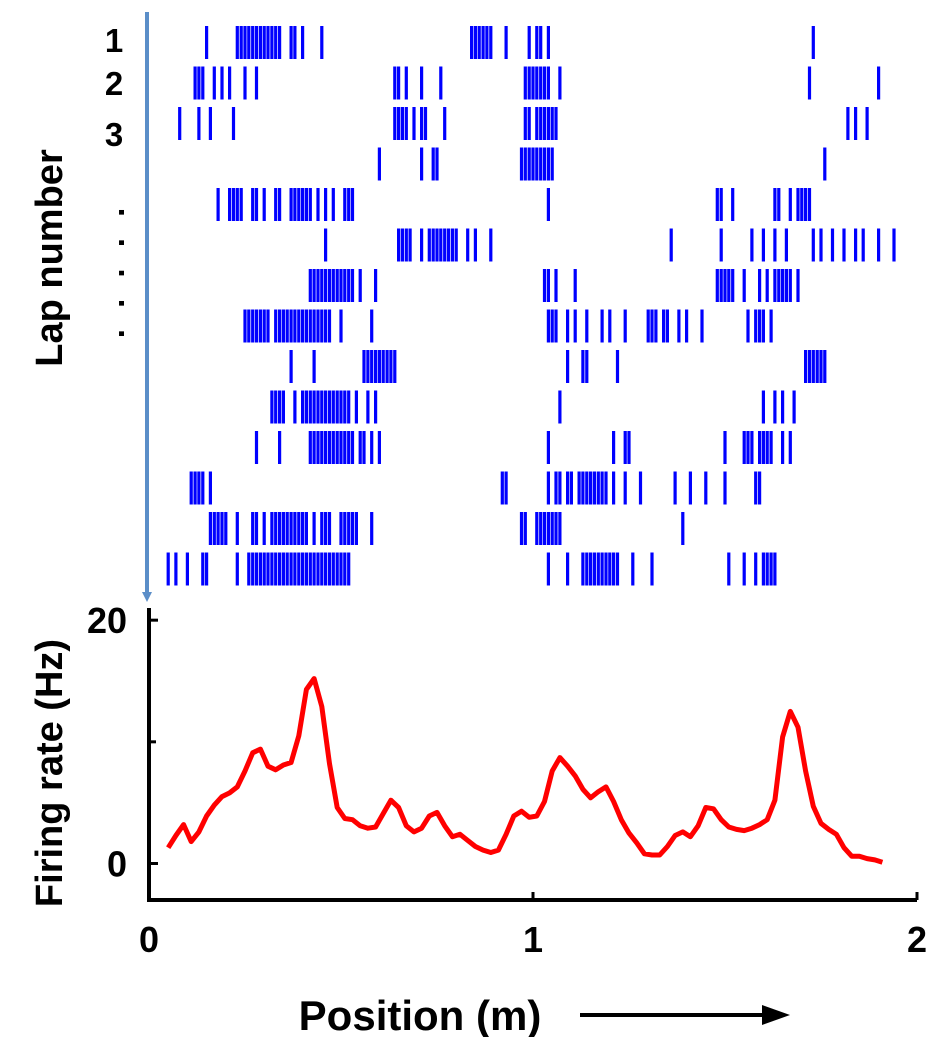 Image resolution: width=940 pixels, height=1037 pixels. I want to click on x-tick-label: 1, so click(533, 939).